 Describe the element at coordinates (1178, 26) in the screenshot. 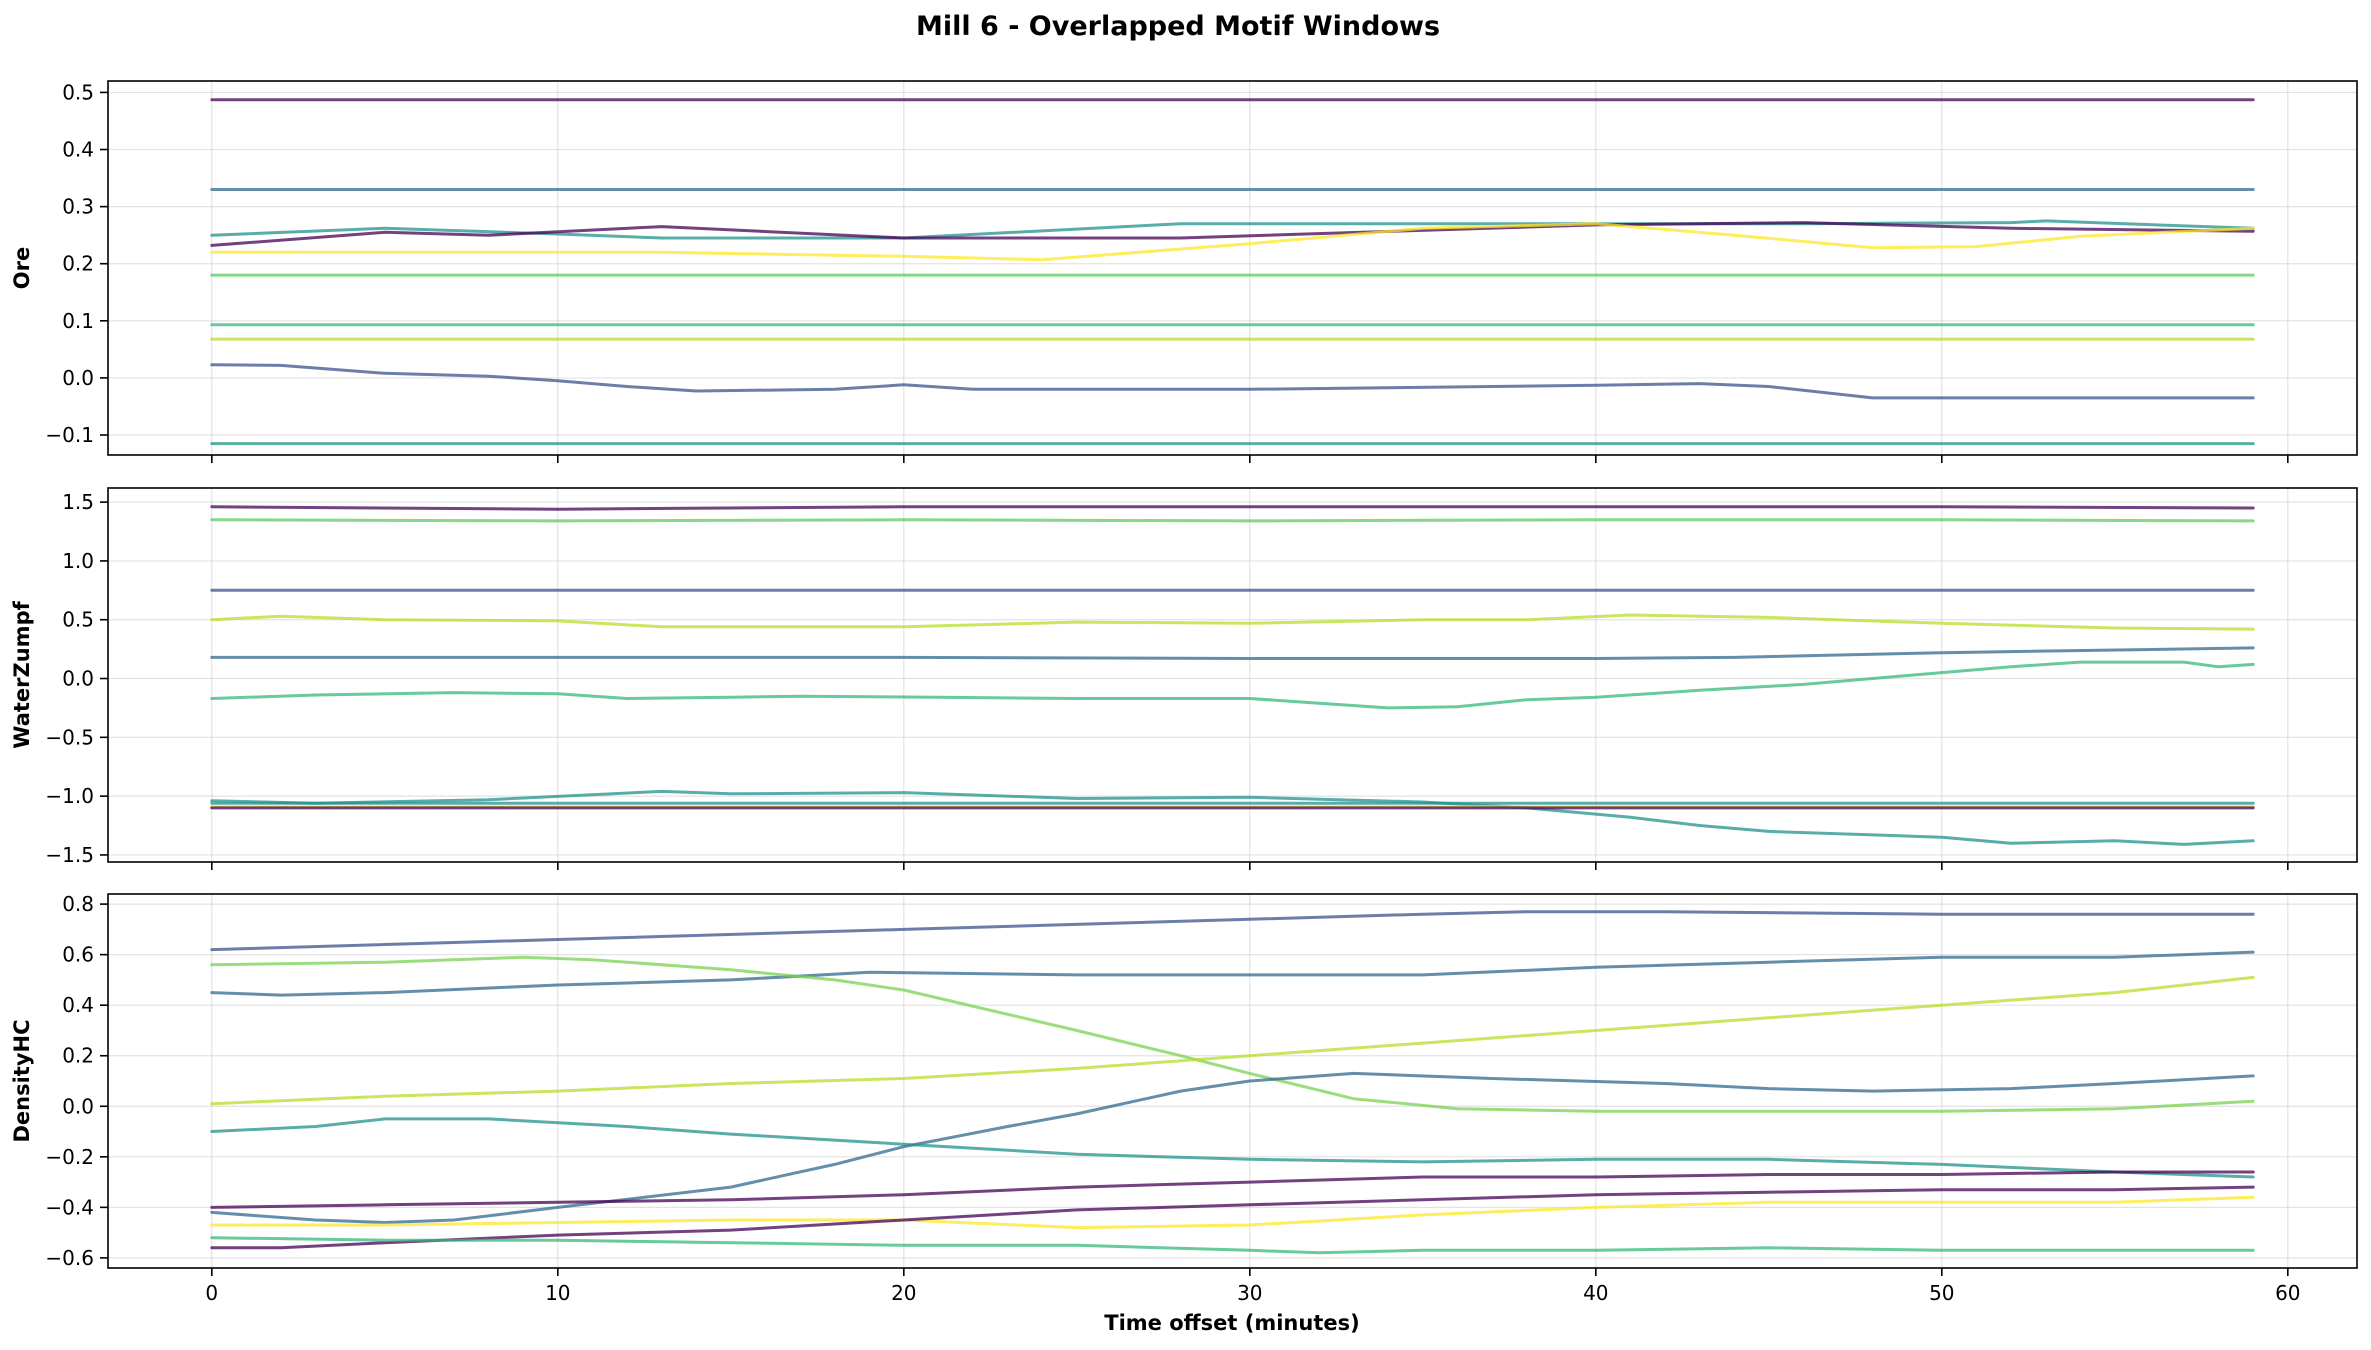

I see `figure-title: Mill 6 - Overlapped Motif Windows` at that location.